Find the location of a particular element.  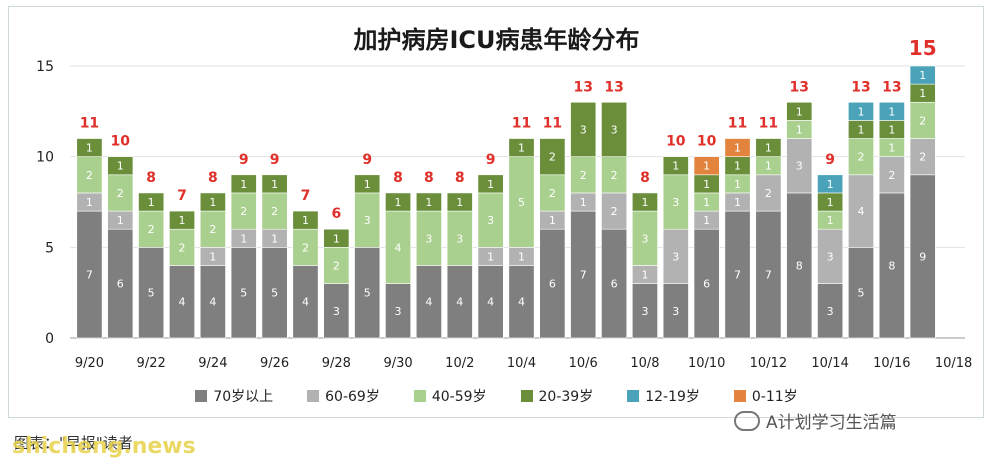

bar-value-label: 5 is located at coordinates (151, 293).